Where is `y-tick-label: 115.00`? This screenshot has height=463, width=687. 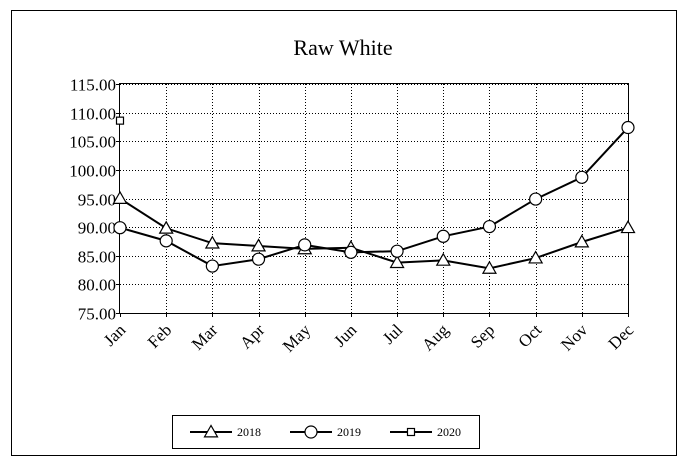 y-tick-label: 115.00 is located at coordinates (93, 85).